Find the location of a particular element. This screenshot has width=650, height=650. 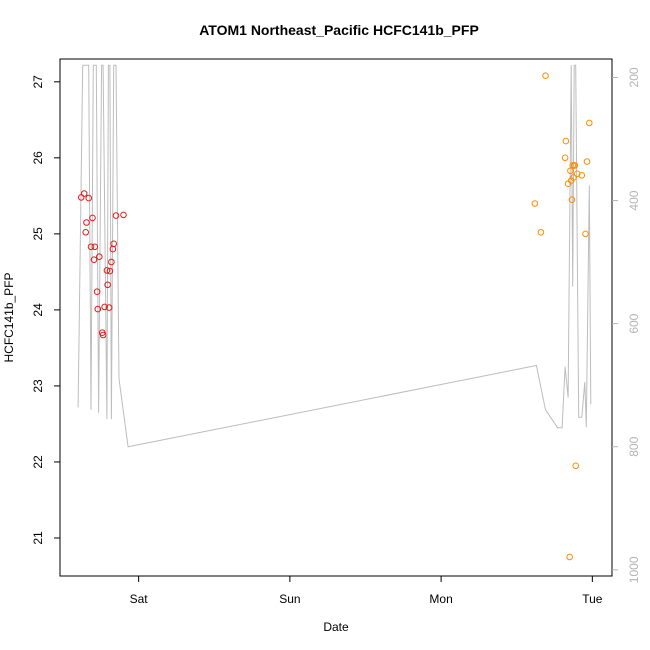

x-tick-label: Mon is located at coordinates (440, 599).